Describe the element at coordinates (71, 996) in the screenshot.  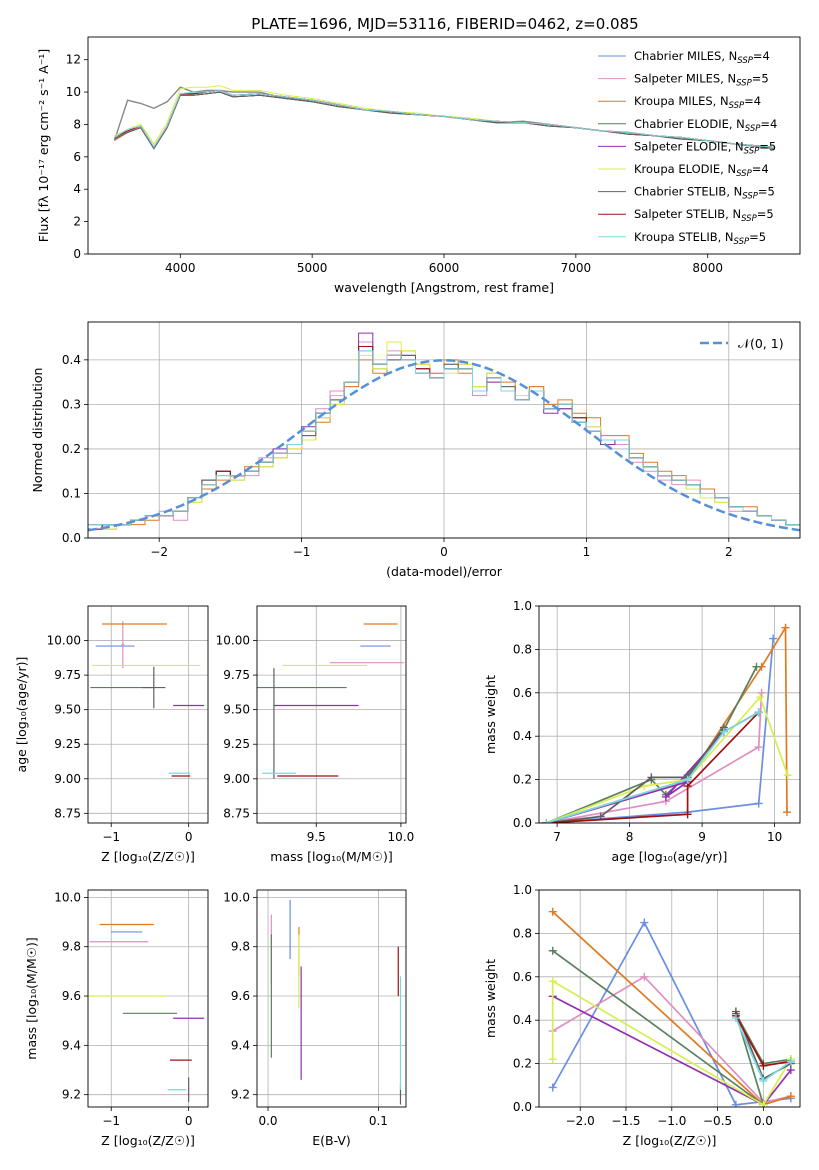
I see `y-tick-label: 9.6` at that location.